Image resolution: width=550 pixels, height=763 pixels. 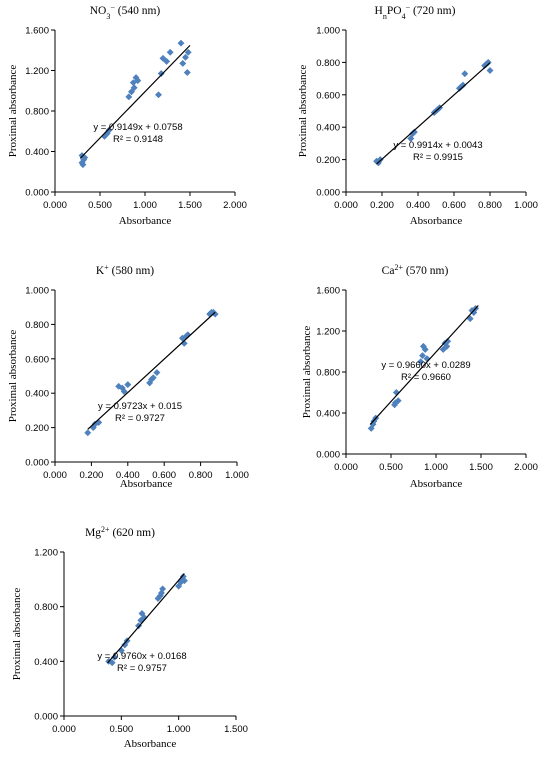 I want to click on chart-title-part: Ca, so click(x=388, y=271).